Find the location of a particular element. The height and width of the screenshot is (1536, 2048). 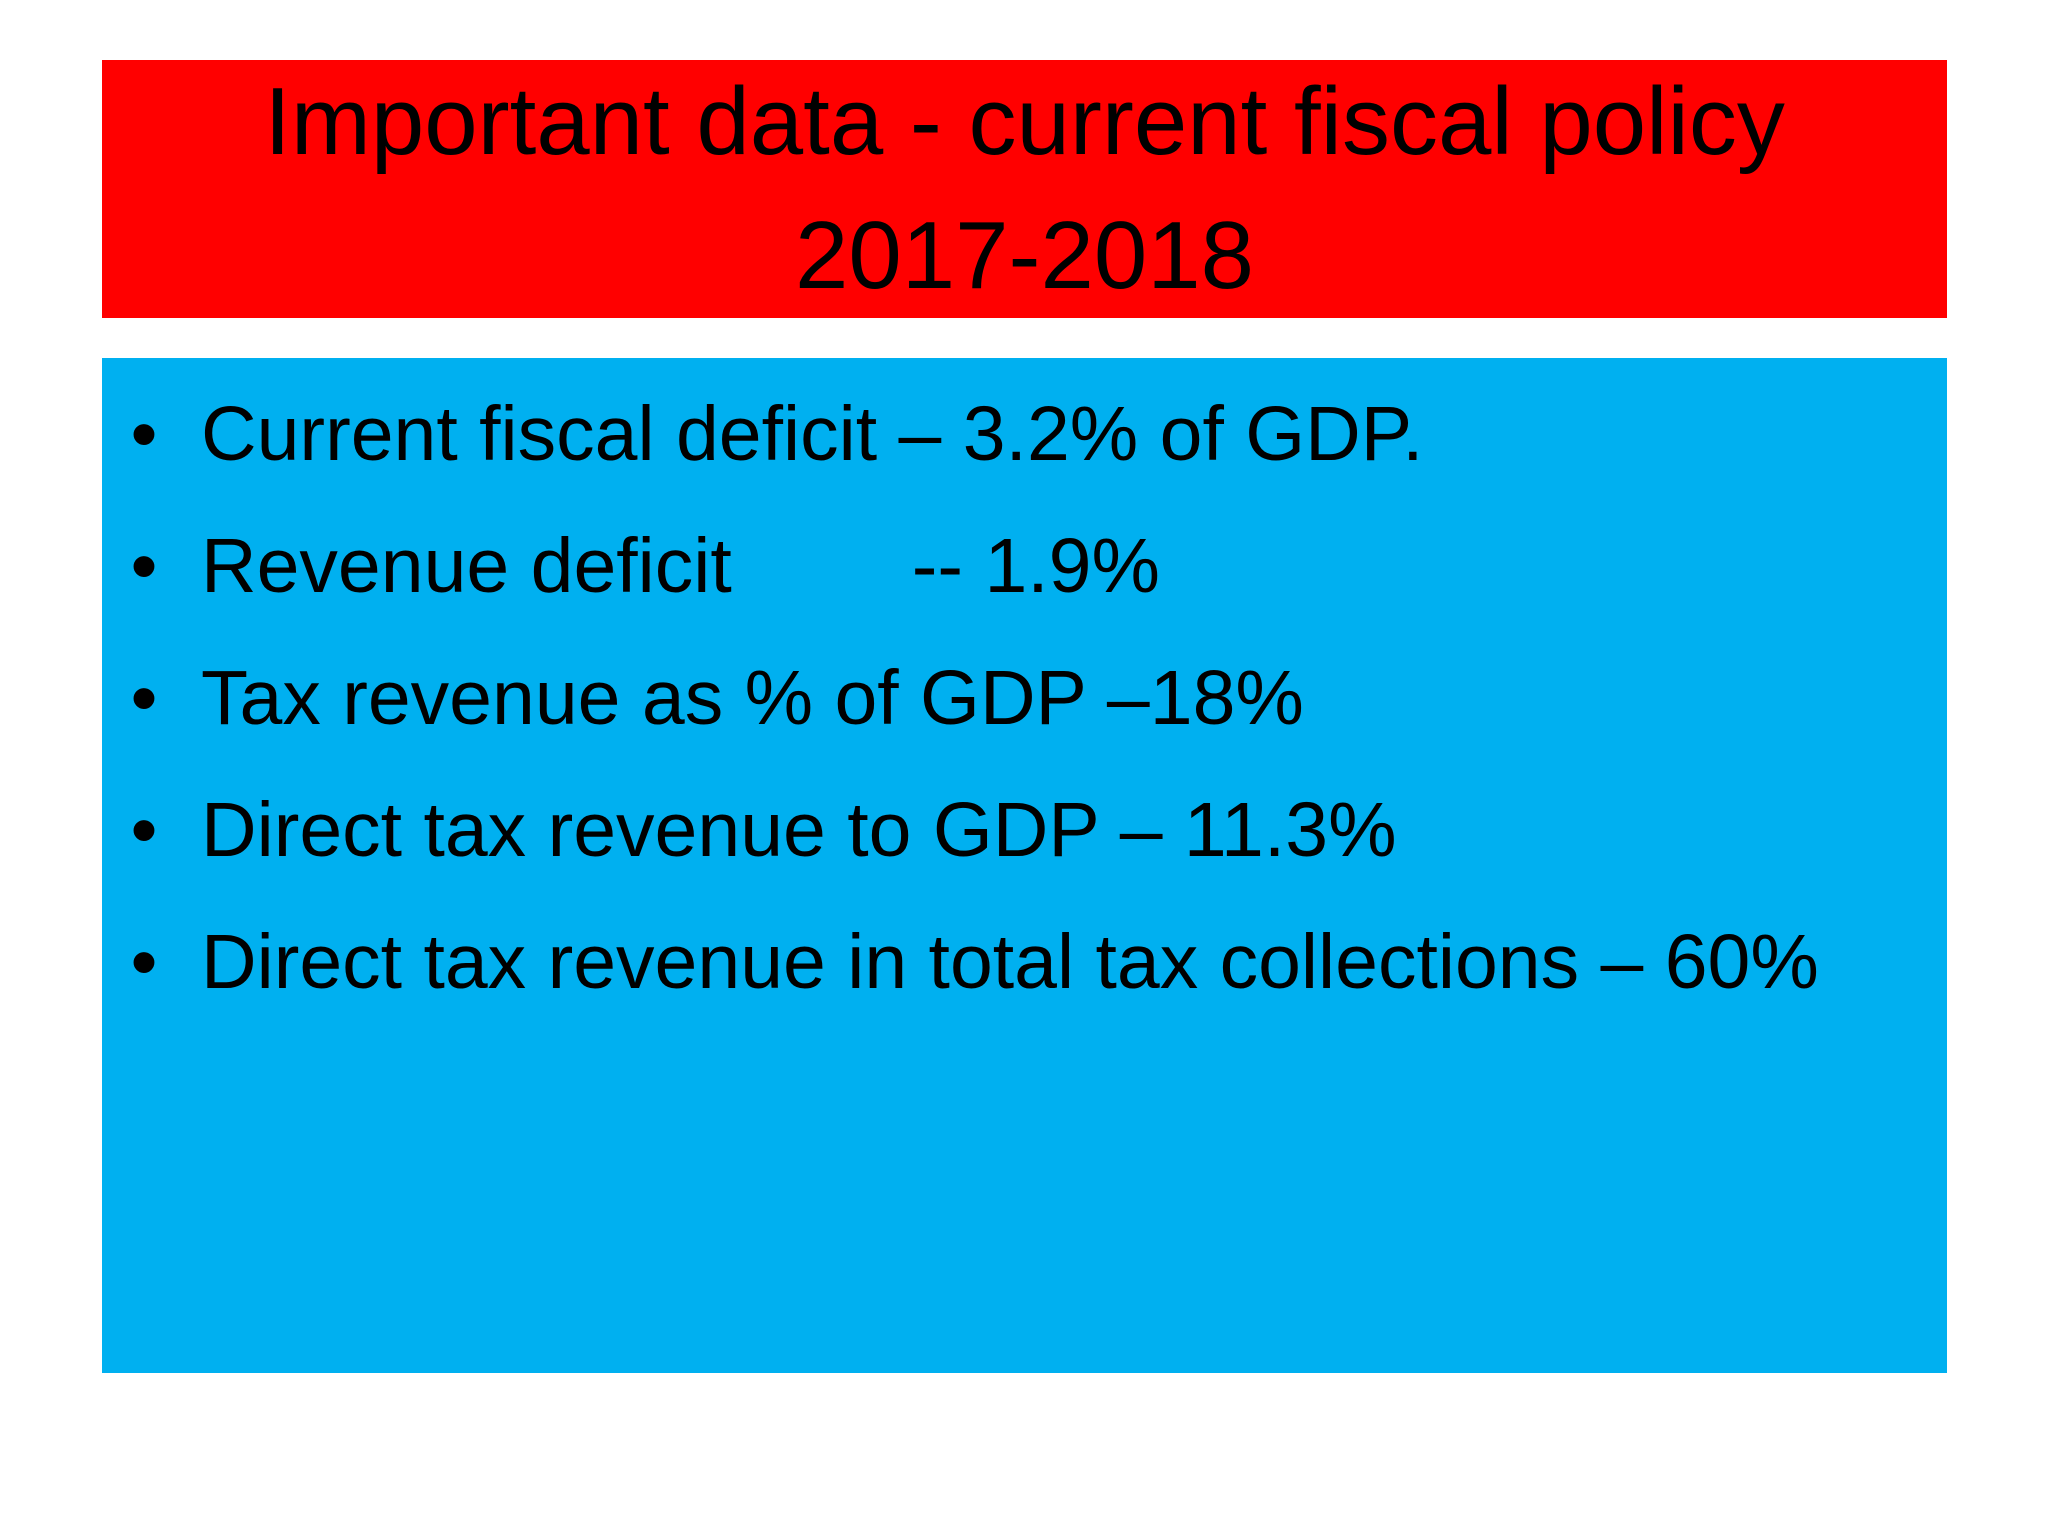

bullet-text: Direct tax revenue to GDP – 11.3% is located at coordinates (799, 830).